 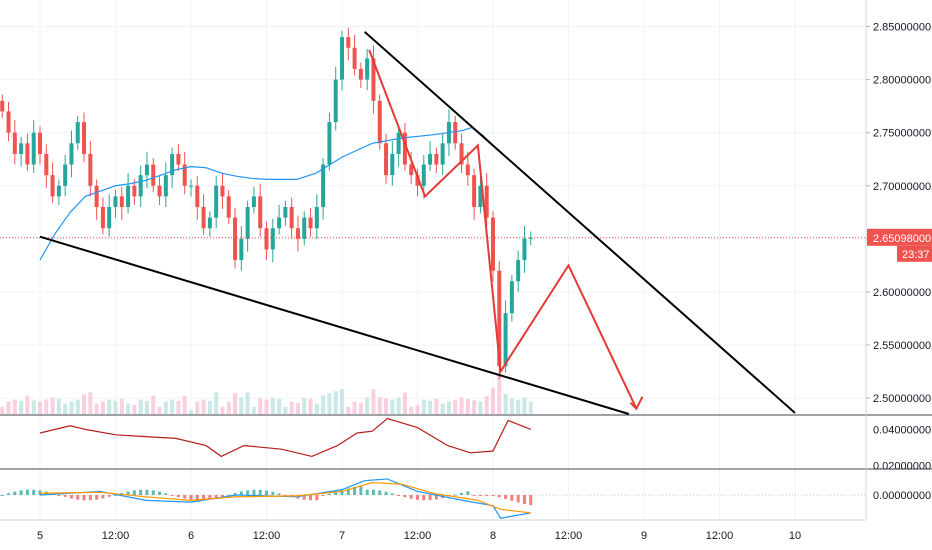 I want to click on y-tick-label: 2.70000000, so click(x=902, y=187).